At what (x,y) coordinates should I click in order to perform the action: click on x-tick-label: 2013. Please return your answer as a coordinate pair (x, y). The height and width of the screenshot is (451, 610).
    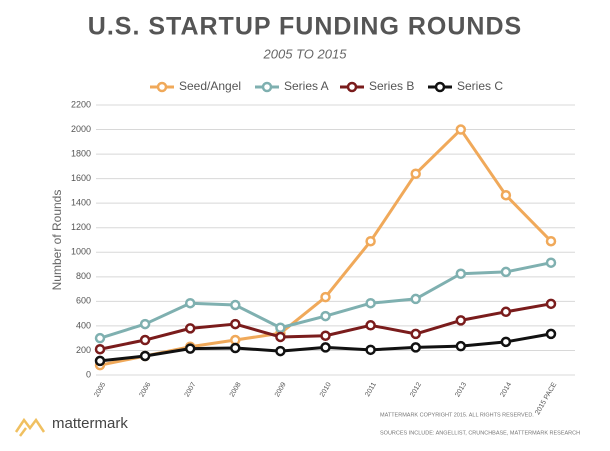
    Looking at the image, I should click on (461, 389).